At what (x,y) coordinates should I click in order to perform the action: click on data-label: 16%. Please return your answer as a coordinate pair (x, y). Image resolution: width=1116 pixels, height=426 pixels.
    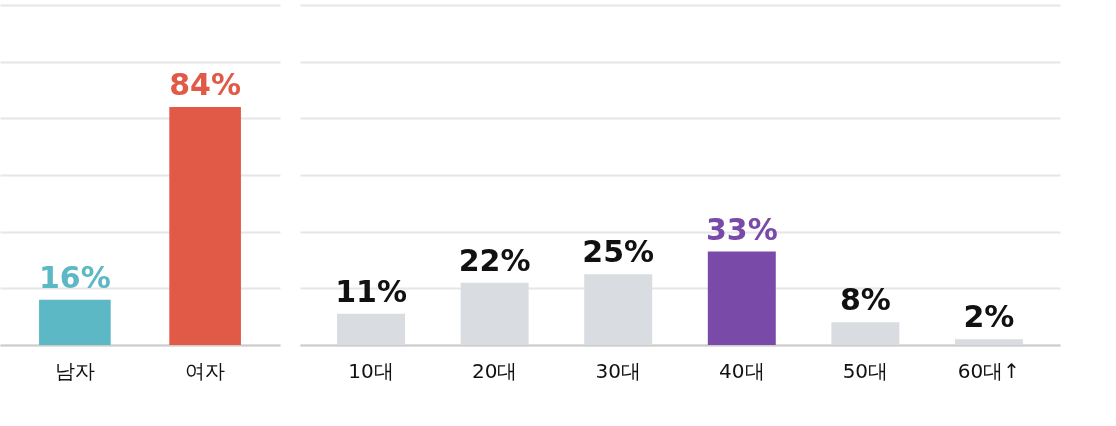
    Looking at the image, I should click on (74, 277).